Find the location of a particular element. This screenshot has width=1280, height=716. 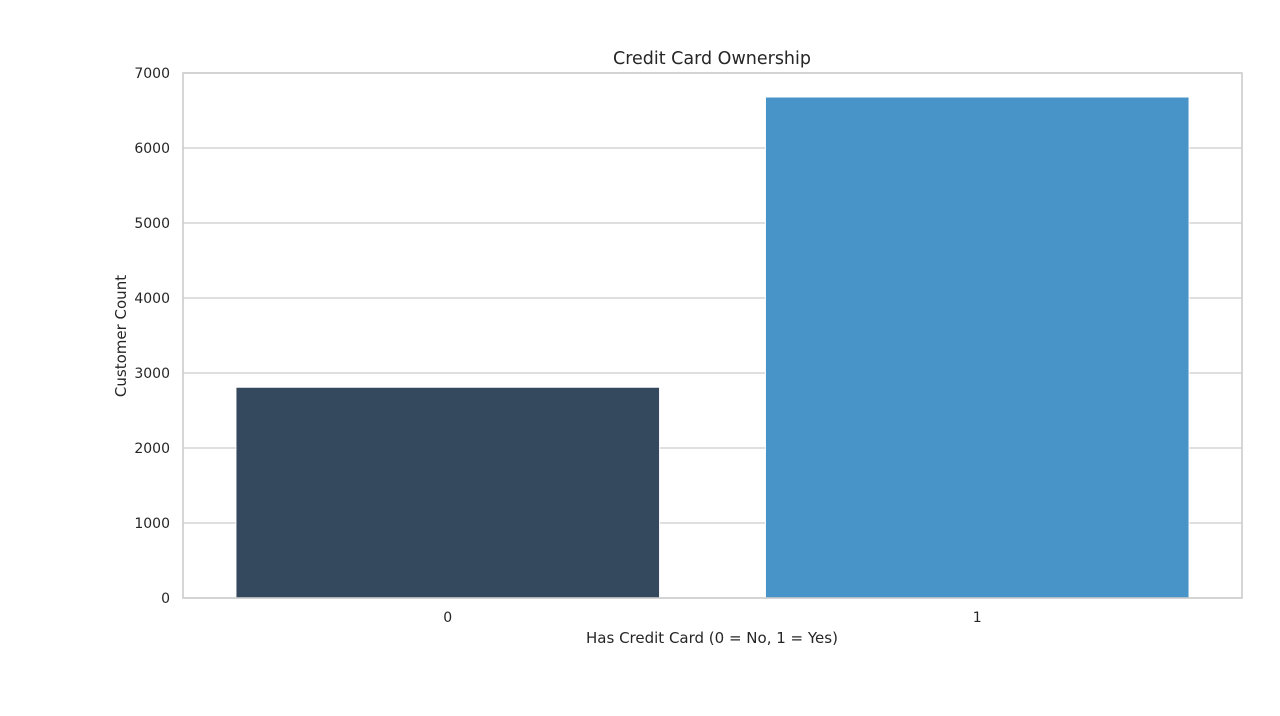

y-tick-label: 7000 is located at coordinates (152, 74).